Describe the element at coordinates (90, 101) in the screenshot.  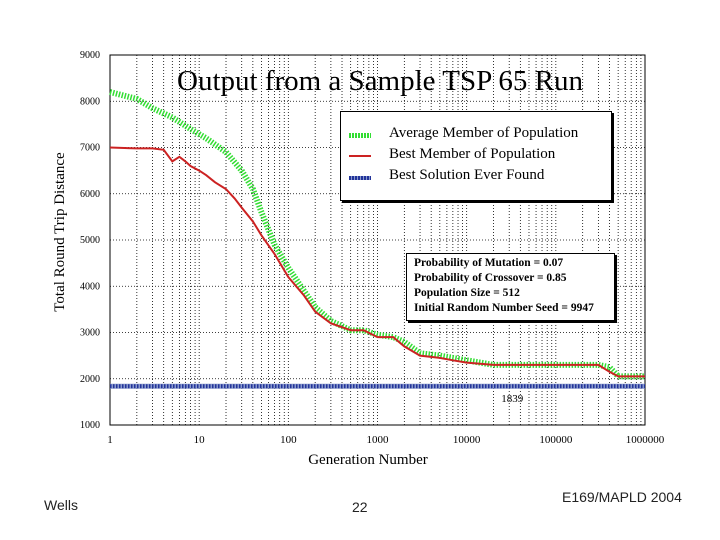
I see `y-tick-label: 8000` at that location.